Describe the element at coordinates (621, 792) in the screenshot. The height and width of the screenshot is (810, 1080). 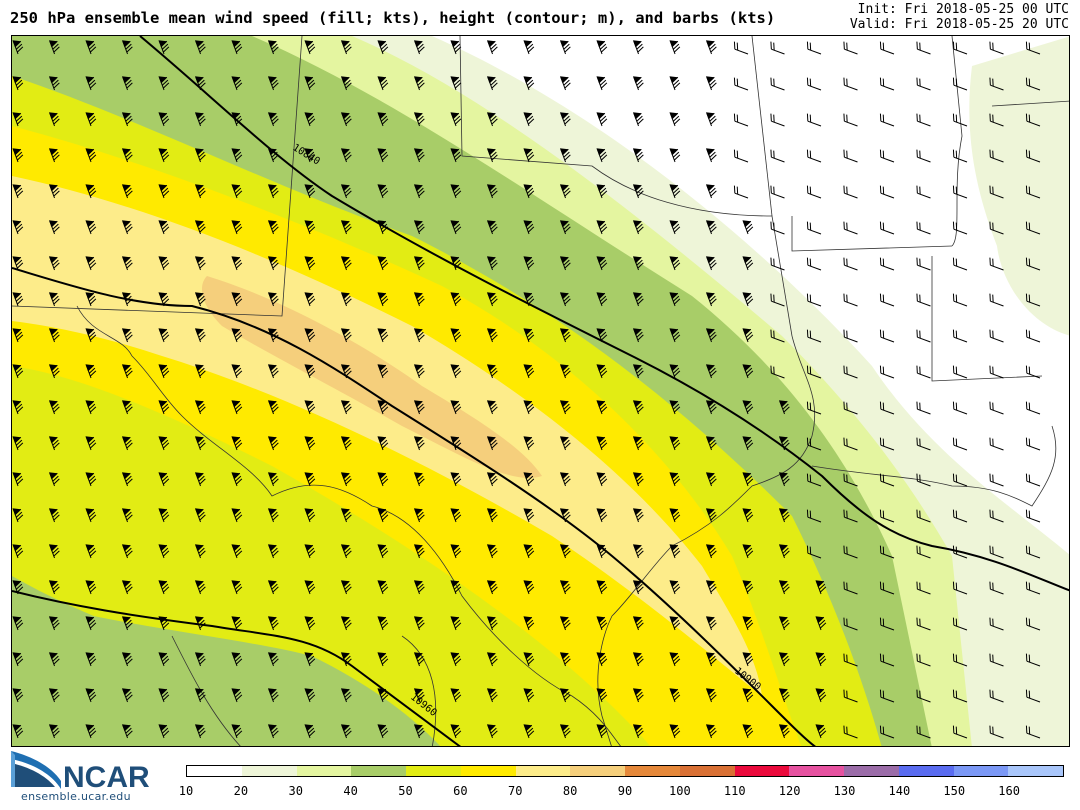
I see `colorbar-labels: 10 20 30 40 50 60 70 80 90 100 110 120 130 140 150 160` at that location.